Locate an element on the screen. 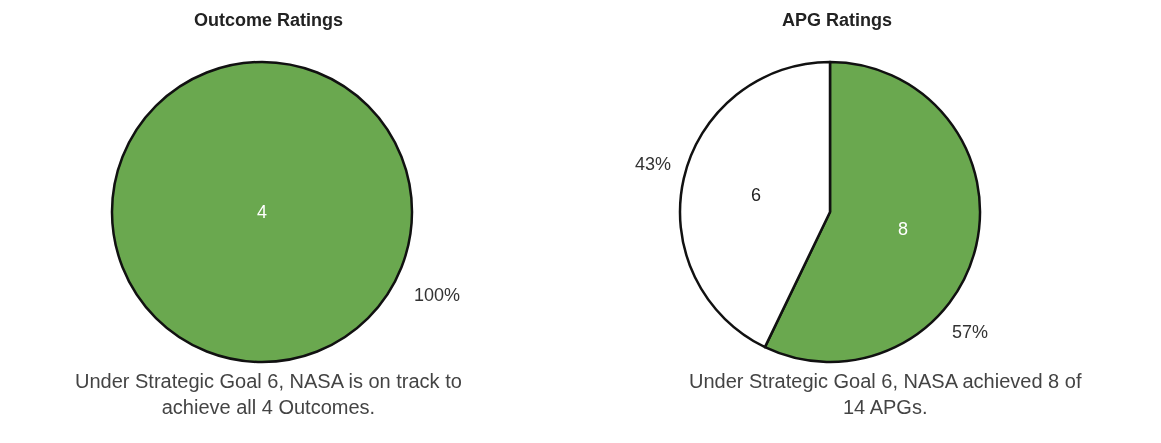 The image size is (1161, 443). text: 57% is located at coordinates (970, 332).